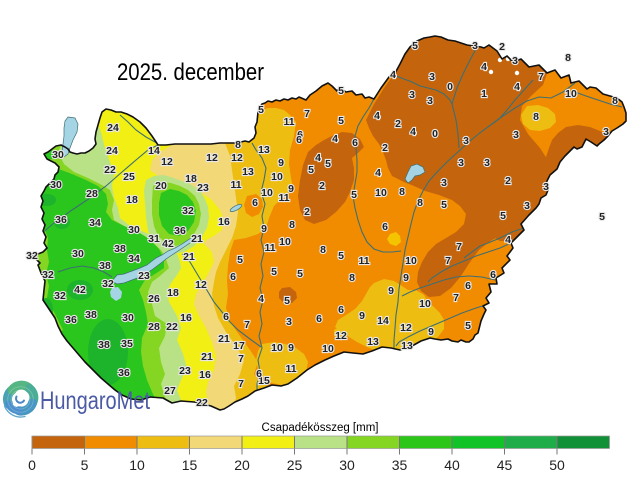 The image size is (640, 480). Describe the element at coordinates (154, 151) in the screenshot. I see `svg-text: 14` at that location.